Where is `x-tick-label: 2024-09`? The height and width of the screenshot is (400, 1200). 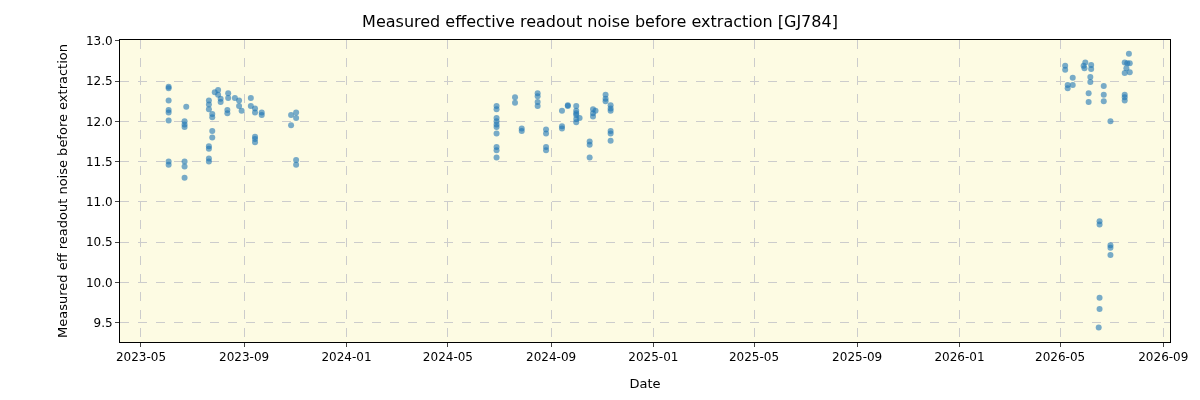 x-tick-label: 2024-09 is located at coordinates (551, 357).